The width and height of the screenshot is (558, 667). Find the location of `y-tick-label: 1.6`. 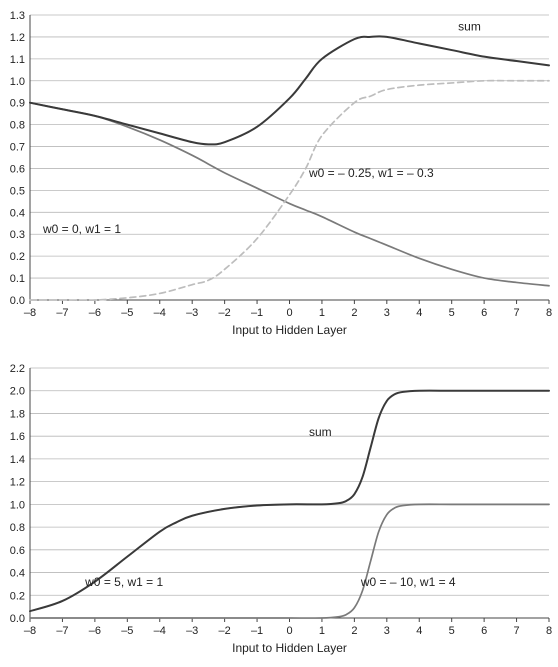

y-tick-label: 1.6 is located at coordinates (17, 437).